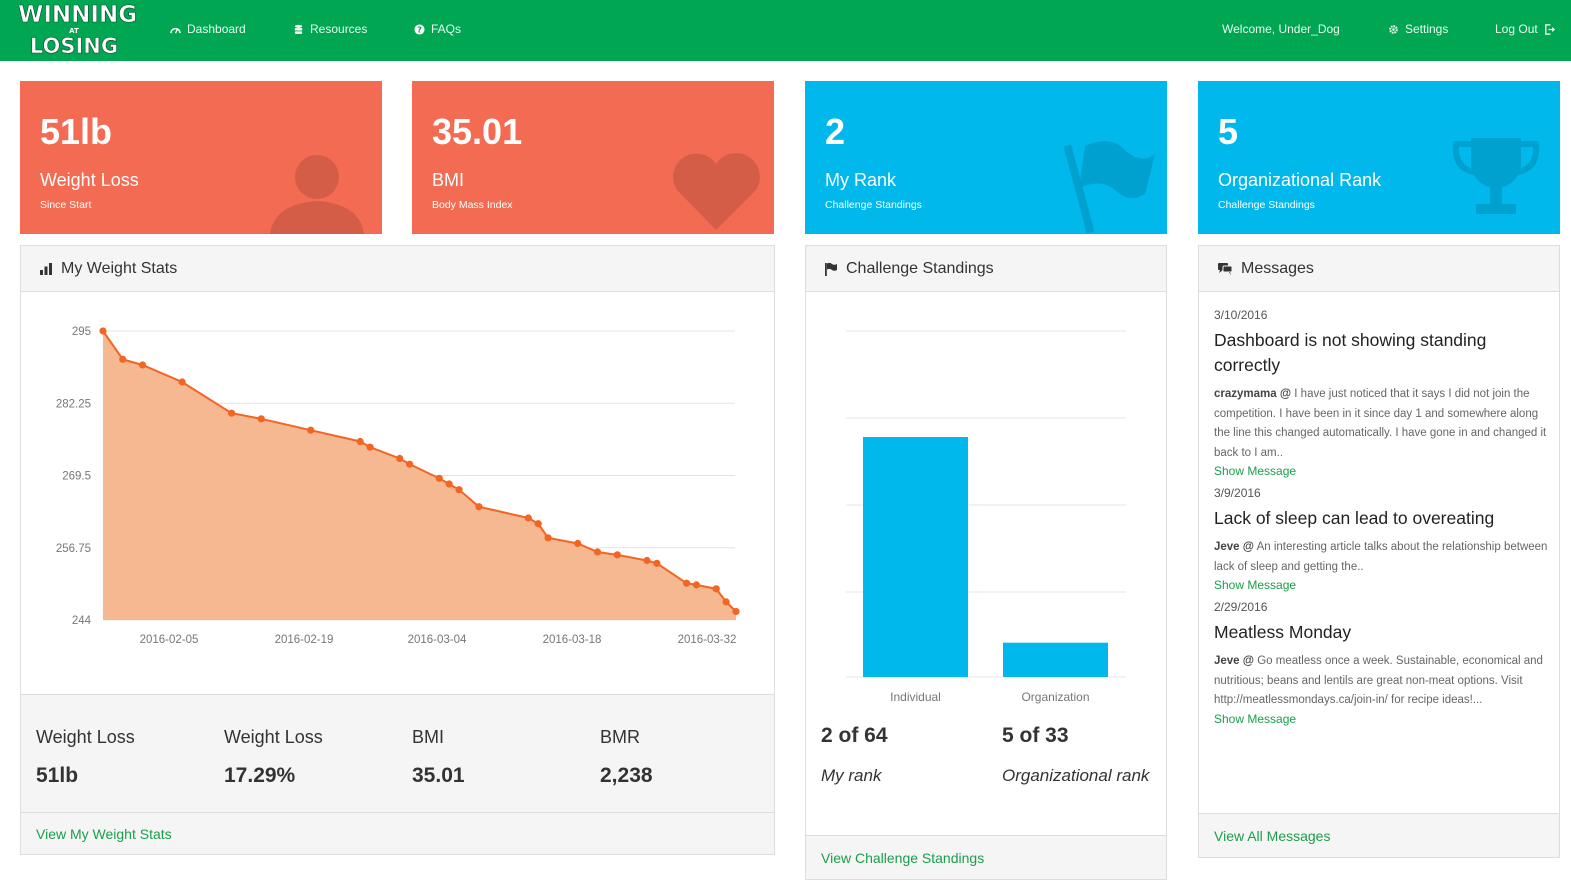  What do you see at coordinates (397, 833) in the screenshot?
I see `view-weight-stats-link: View My Weight Stats` at bounding box center [397, 833].